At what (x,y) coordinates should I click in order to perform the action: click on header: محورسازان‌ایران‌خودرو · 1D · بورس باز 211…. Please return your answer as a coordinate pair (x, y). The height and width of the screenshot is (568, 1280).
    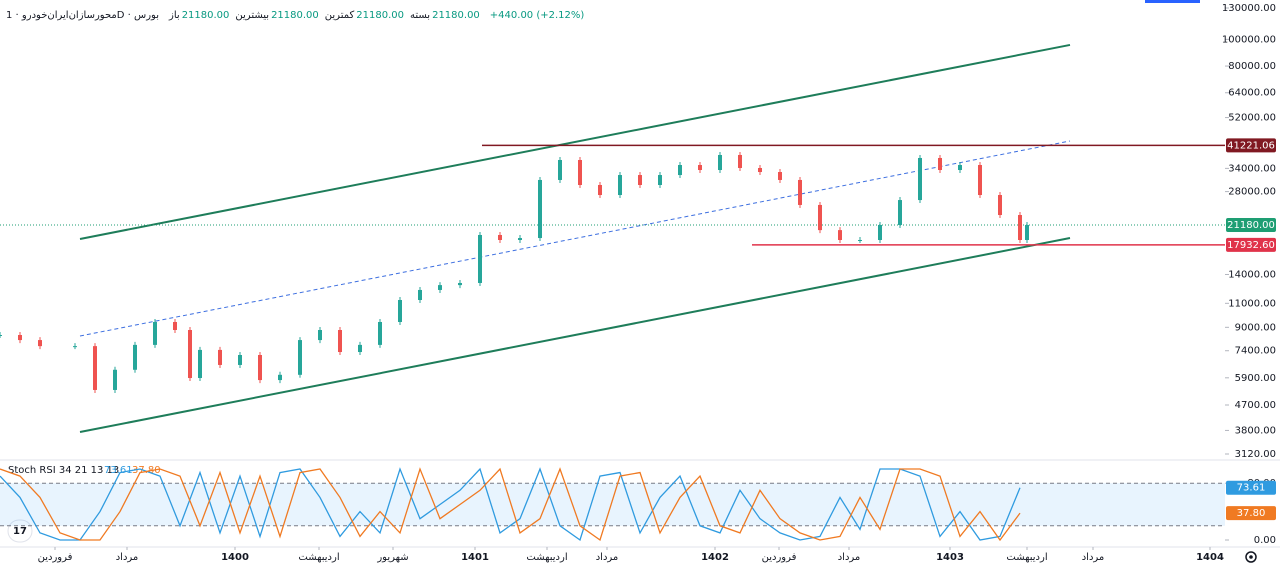
    Looking at the image, I should click on (295, 15).